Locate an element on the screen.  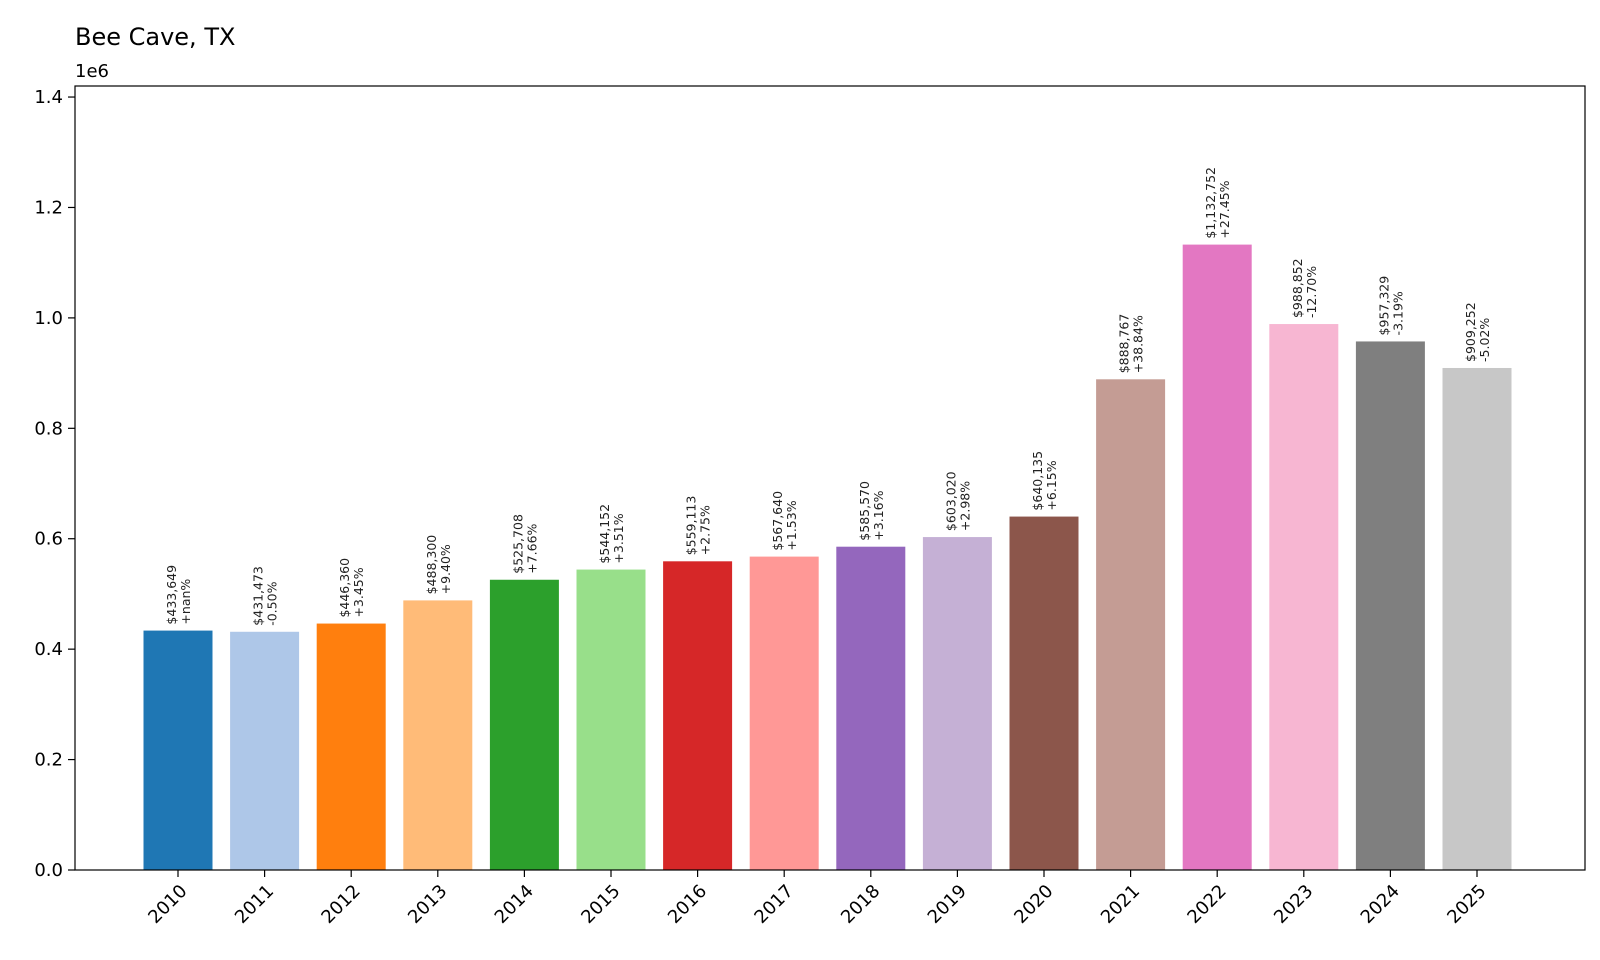
data-label-2010: $433,649 +nan% is located at coordinates (178, 595).